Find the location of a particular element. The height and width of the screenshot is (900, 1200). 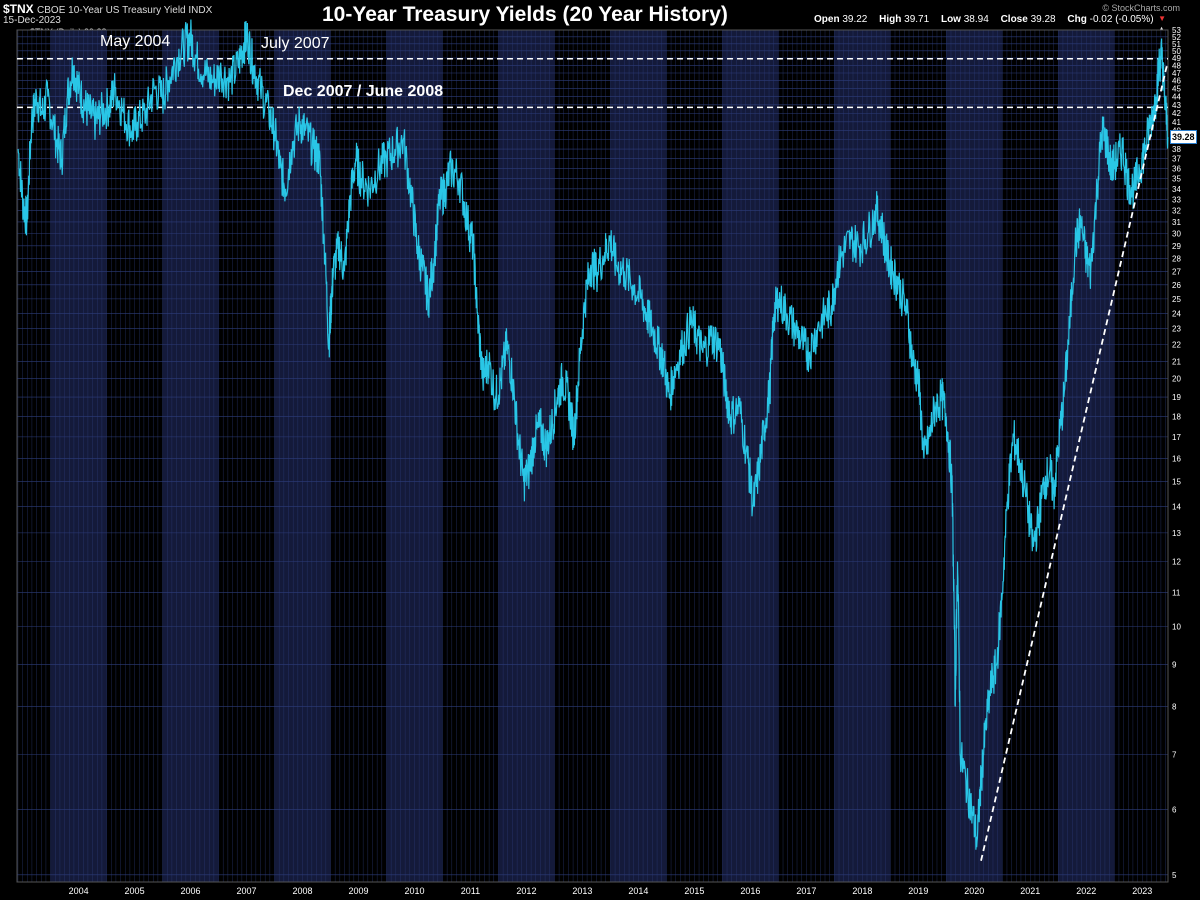

y-tick-label: 26 is located at coordinates (1176, 285).